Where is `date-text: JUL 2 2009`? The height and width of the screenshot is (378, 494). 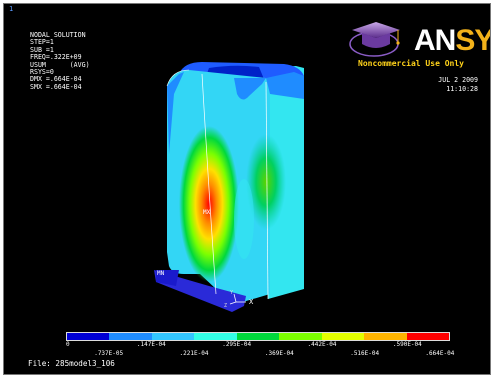
date-text: JUL 2 2009 is located at coordinates (458, 80).